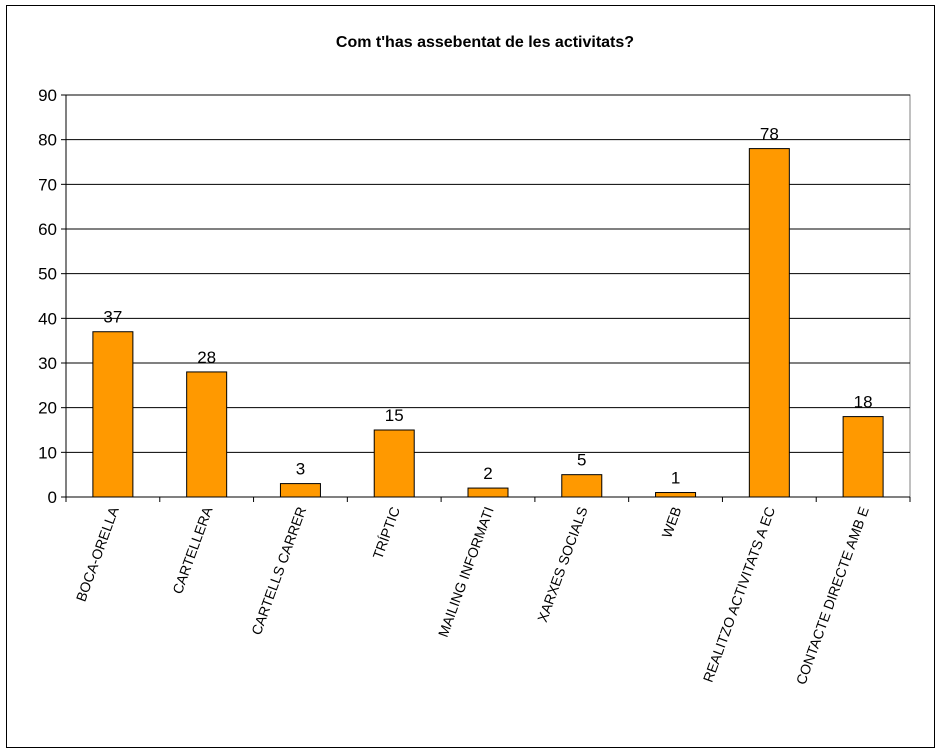 The image size is (943, 755). I want to click on x-tick-label-6: WEB, so click(671, 522).